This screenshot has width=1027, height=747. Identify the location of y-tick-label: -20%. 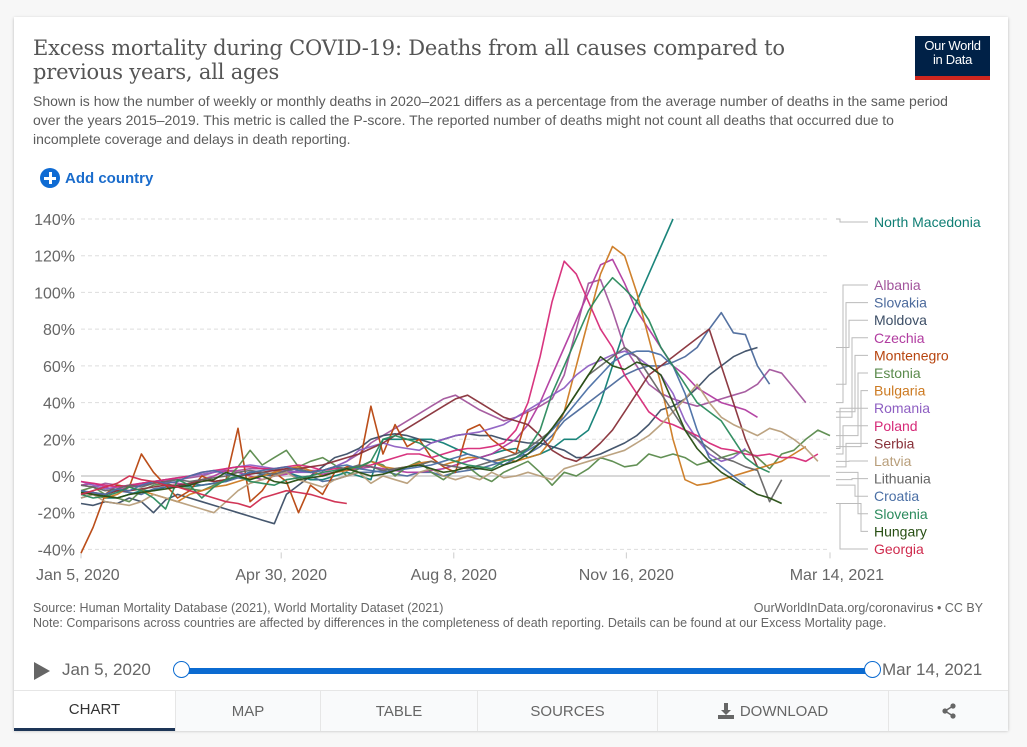
(56, 514).